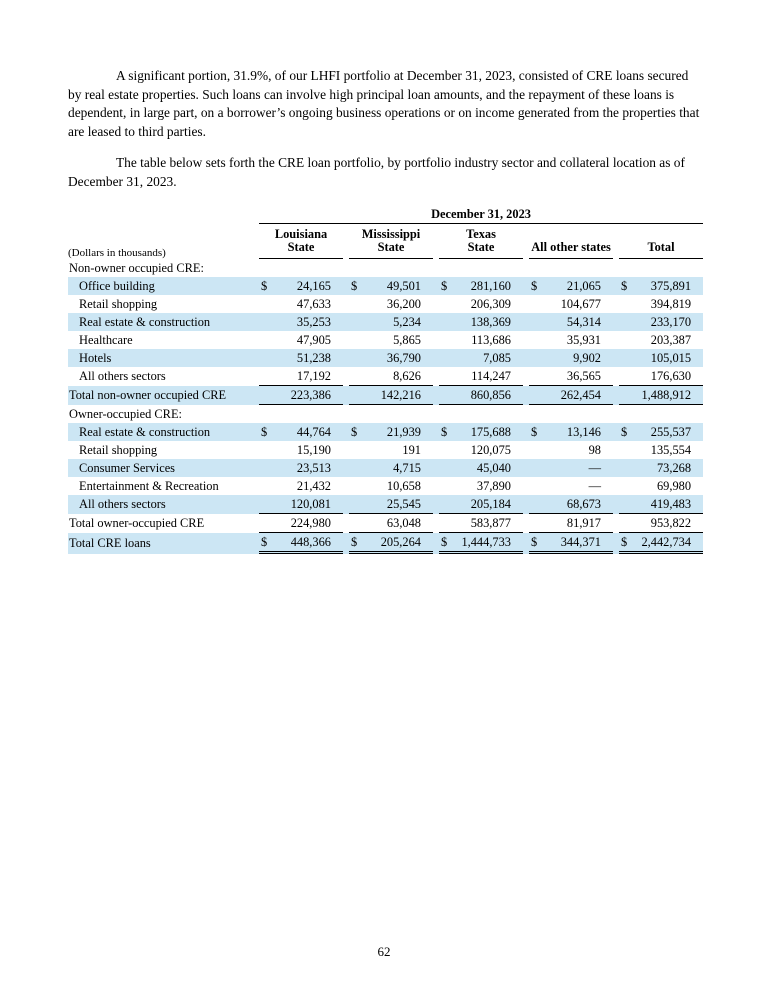  What do you see at coordinates (403, 431) in the screenshot?
I see `cell-value: 21,939` at bounding box center [403, 431].